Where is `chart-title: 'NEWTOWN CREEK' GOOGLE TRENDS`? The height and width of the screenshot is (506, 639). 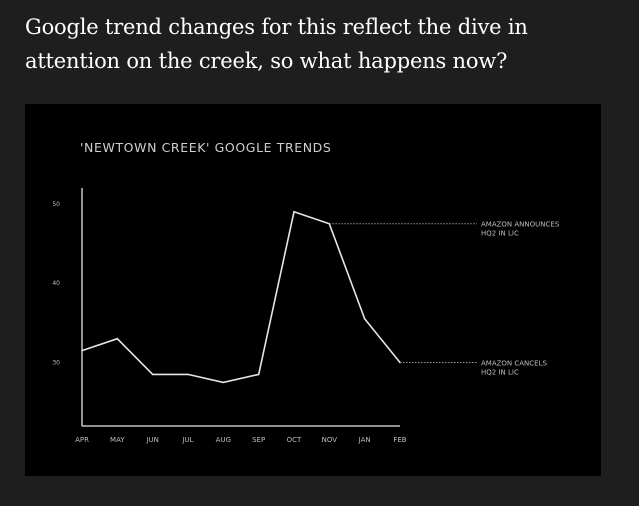
chart-title: 'NEWTOWN CREEK' GOOGLE TRENDS is located at coordinates (206, 147).